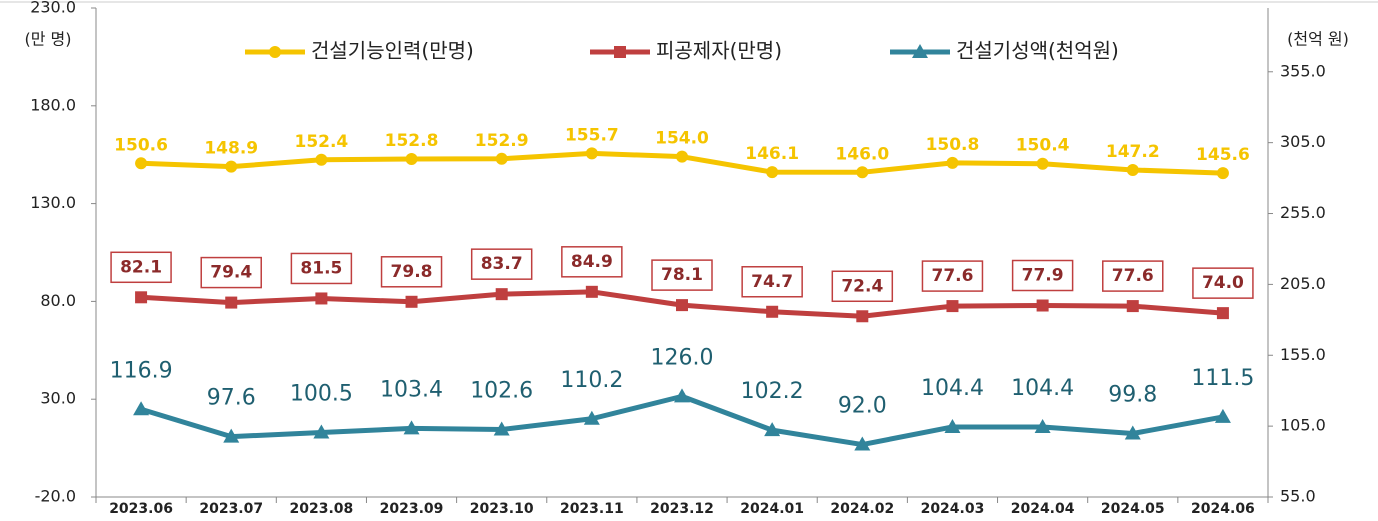 The height and width of the screenshot is (521, 1378). Describe the element at coordinates (53, 104) in the screenshot. I see `y-tick-label: 180.0` at that location.